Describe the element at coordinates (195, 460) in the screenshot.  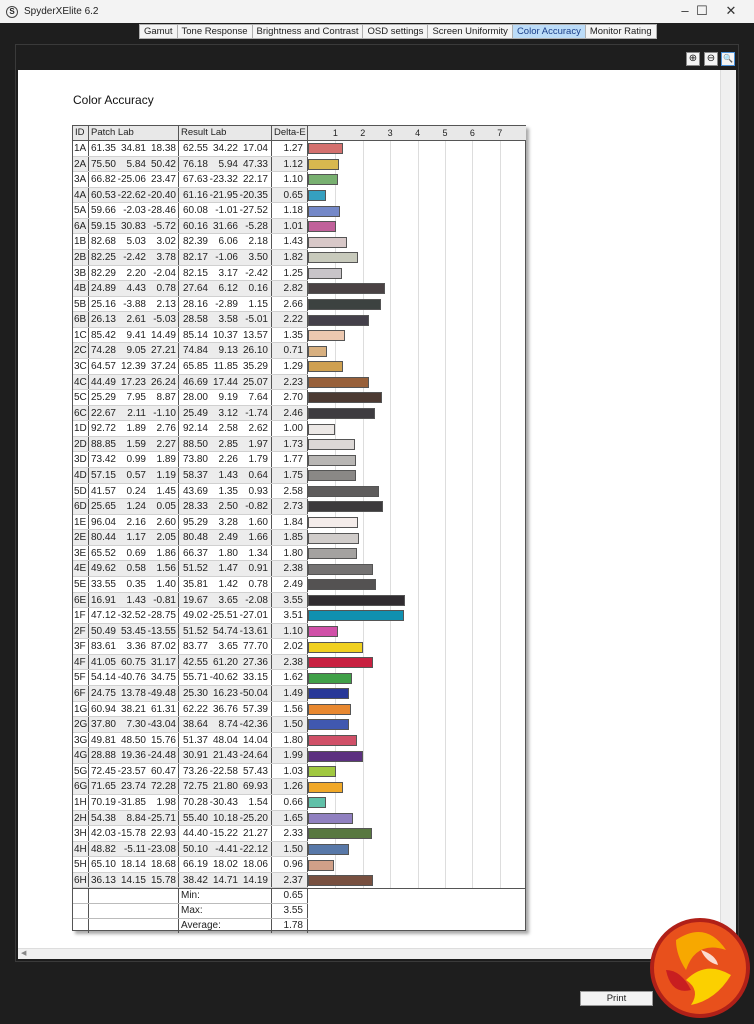
I see `result-lab-value: 73.80` at that location.